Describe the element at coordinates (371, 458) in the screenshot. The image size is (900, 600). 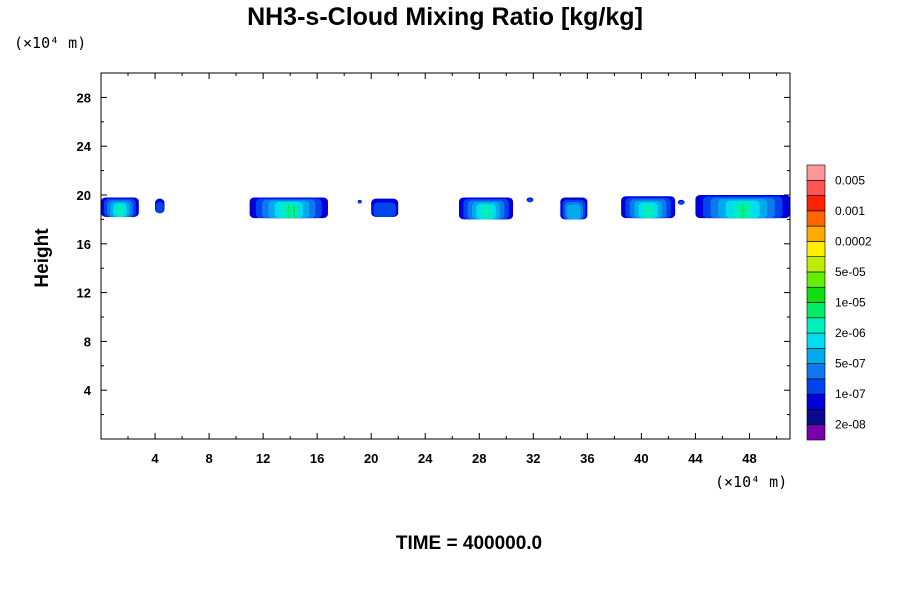
I see `x-tick-label: 20` at that location.